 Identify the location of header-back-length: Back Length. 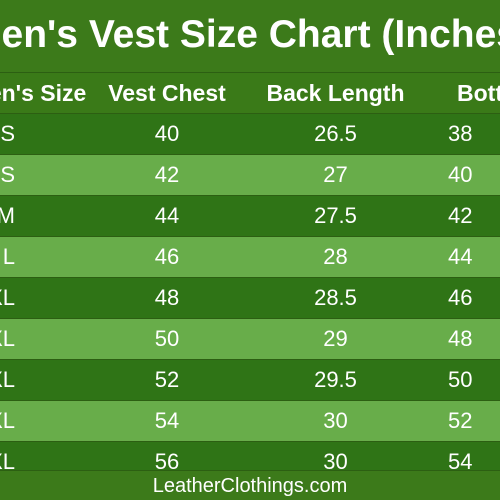
(335, 93).